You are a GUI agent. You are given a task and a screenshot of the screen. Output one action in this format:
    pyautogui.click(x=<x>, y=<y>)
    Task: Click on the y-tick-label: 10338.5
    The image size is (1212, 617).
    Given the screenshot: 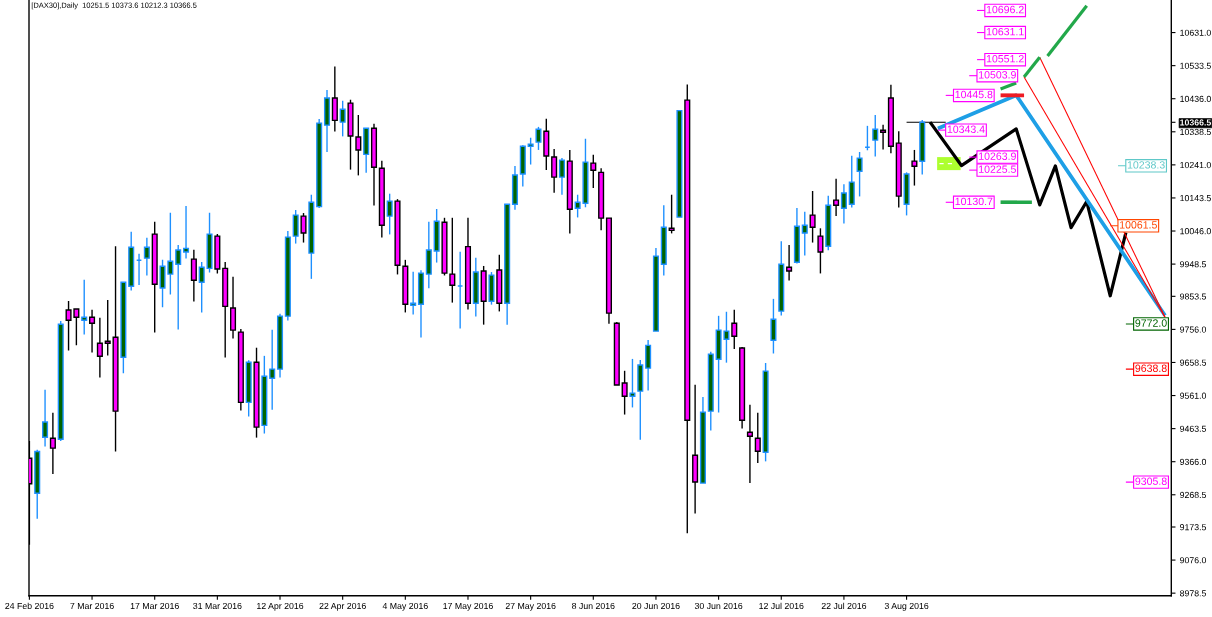 What is the action you would take?
    pyautogui.click(x=1195, y=132)
    